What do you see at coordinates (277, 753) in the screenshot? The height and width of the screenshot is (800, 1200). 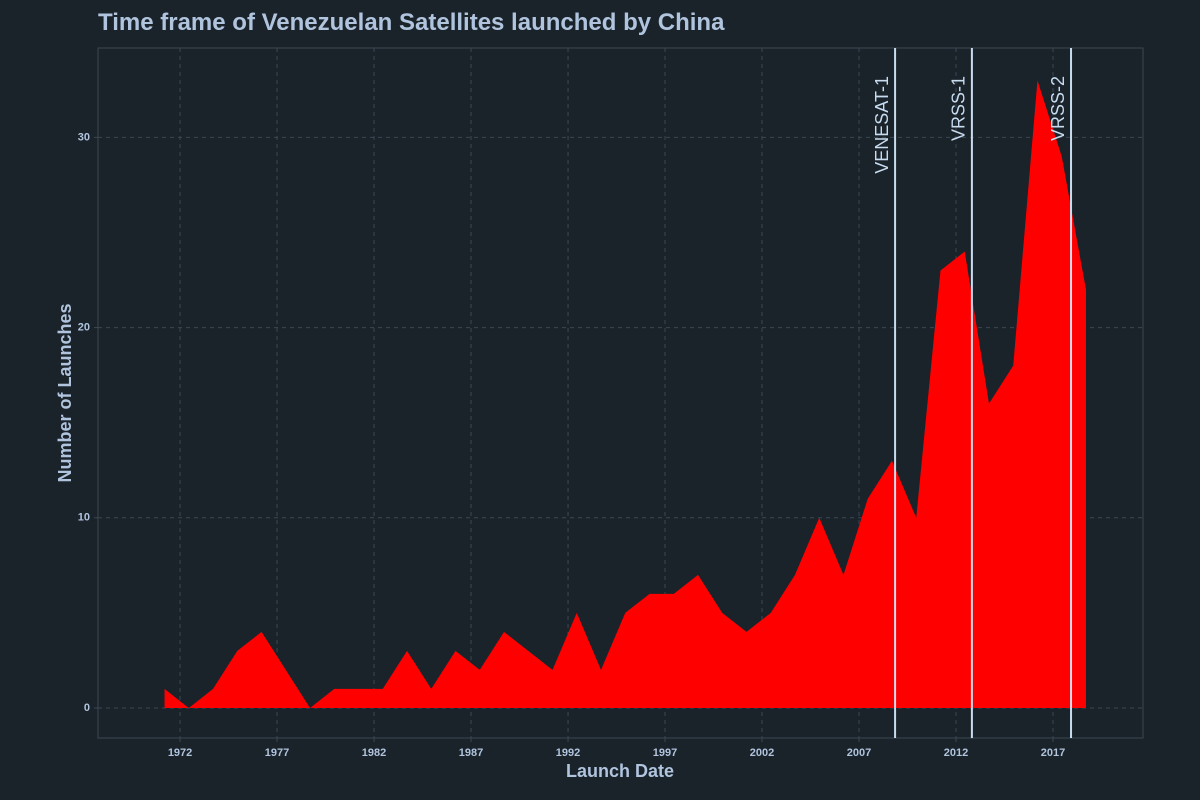 I see `x-tick-label: 1977` at bounding box center [277, 753].